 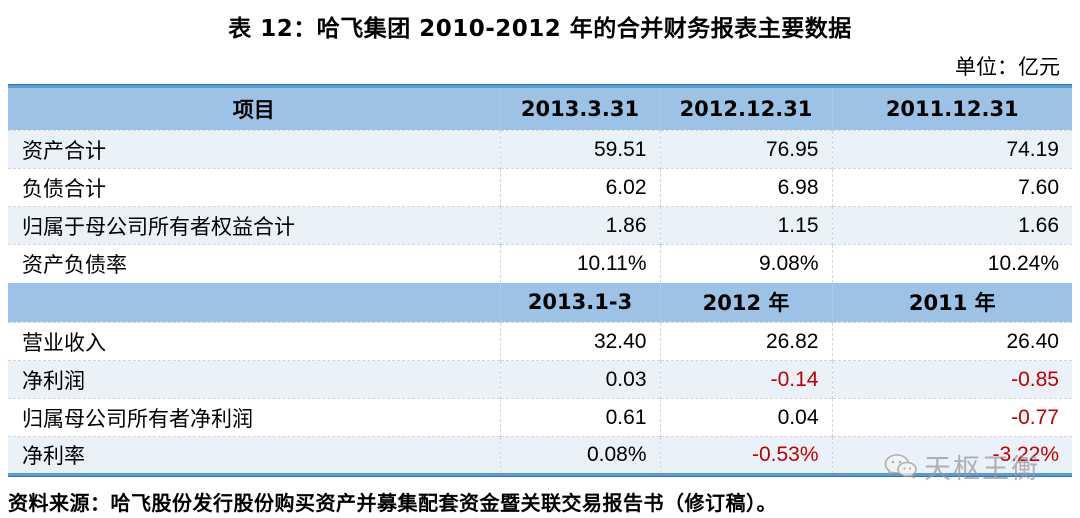 I want to click on table-row-parent-net-profit: 归属母公司所有者净利润 0.61 0.04 -0.77, so click(x=540, y=417).